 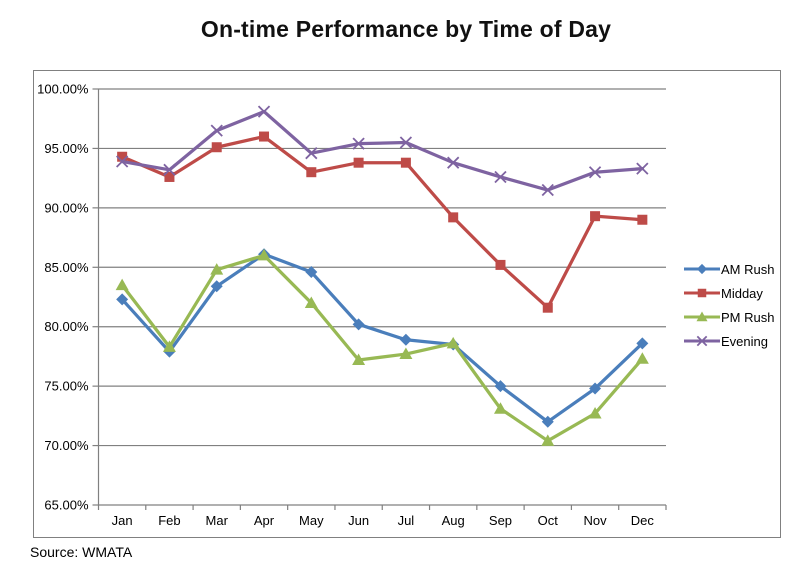 I want to click on x-axis-label: Apr, so click(x=264, y=520).